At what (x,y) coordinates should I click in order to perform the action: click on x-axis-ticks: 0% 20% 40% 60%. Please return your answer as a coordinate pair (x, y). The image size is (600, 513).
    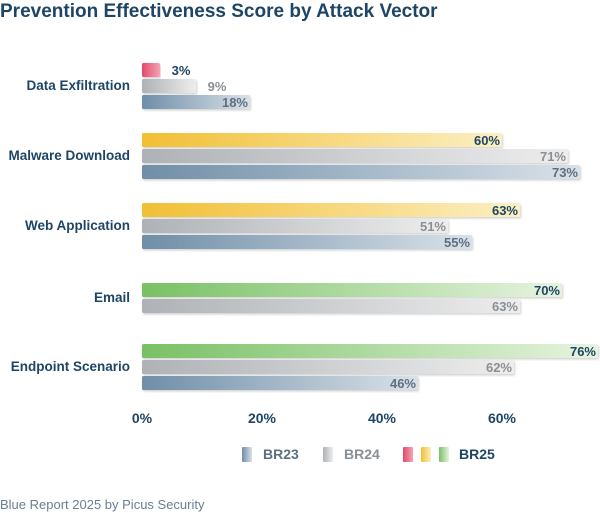
    Looking at the image, I should click on (324, 418).